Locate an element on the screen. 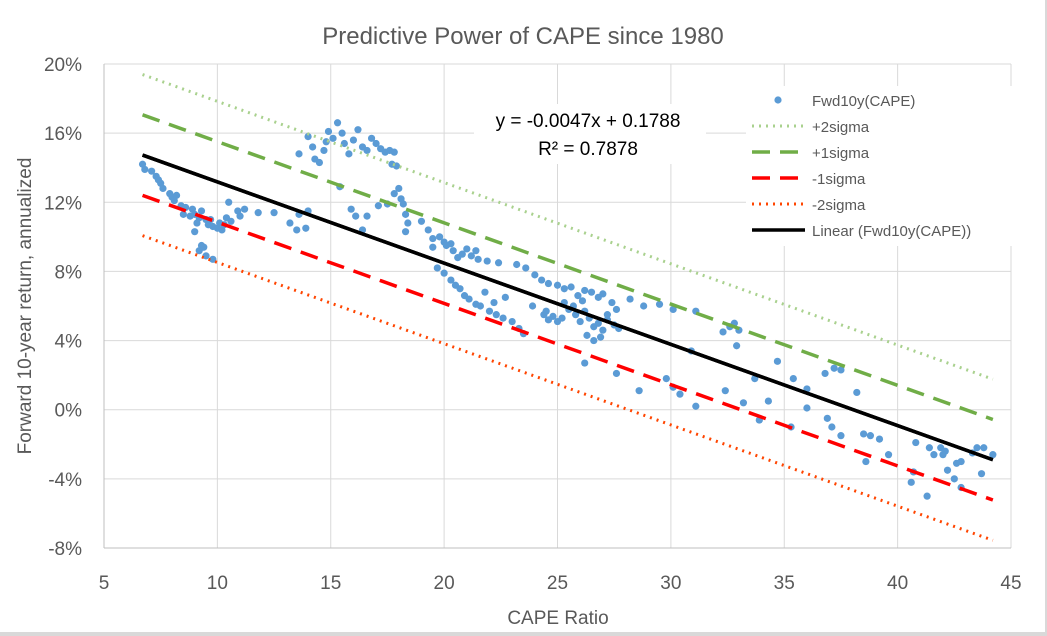  equation-background is located at coordinates (590, 134).